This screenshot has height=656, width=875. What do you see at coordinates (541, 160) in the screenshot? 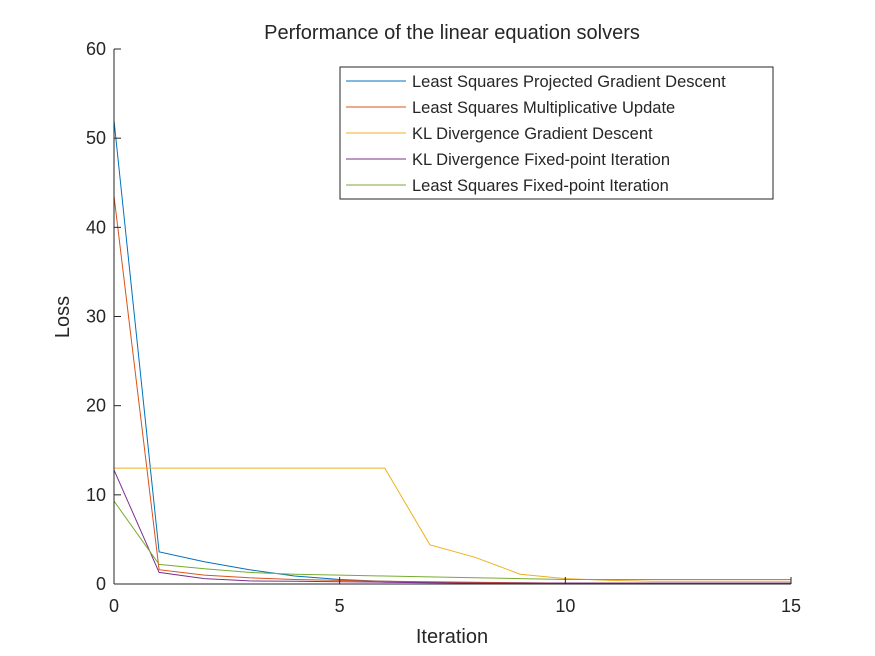
I see `legend-label-4: KL Divergence Fixed-point Iteration` at bounding box center [541, 160].